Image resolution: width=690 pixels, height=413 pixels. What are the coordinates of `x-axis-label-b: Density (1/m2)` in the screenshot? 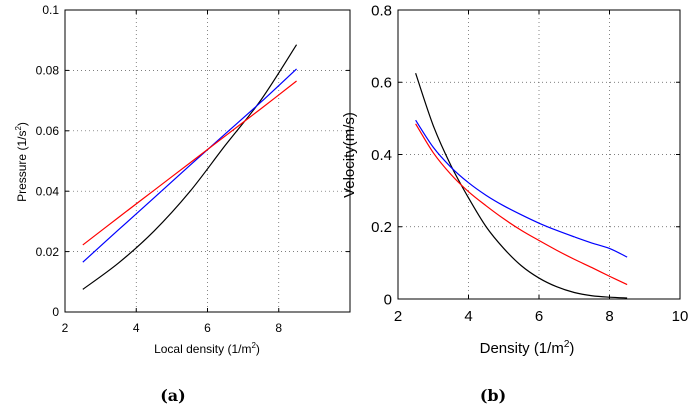 It's located at (527, 348).